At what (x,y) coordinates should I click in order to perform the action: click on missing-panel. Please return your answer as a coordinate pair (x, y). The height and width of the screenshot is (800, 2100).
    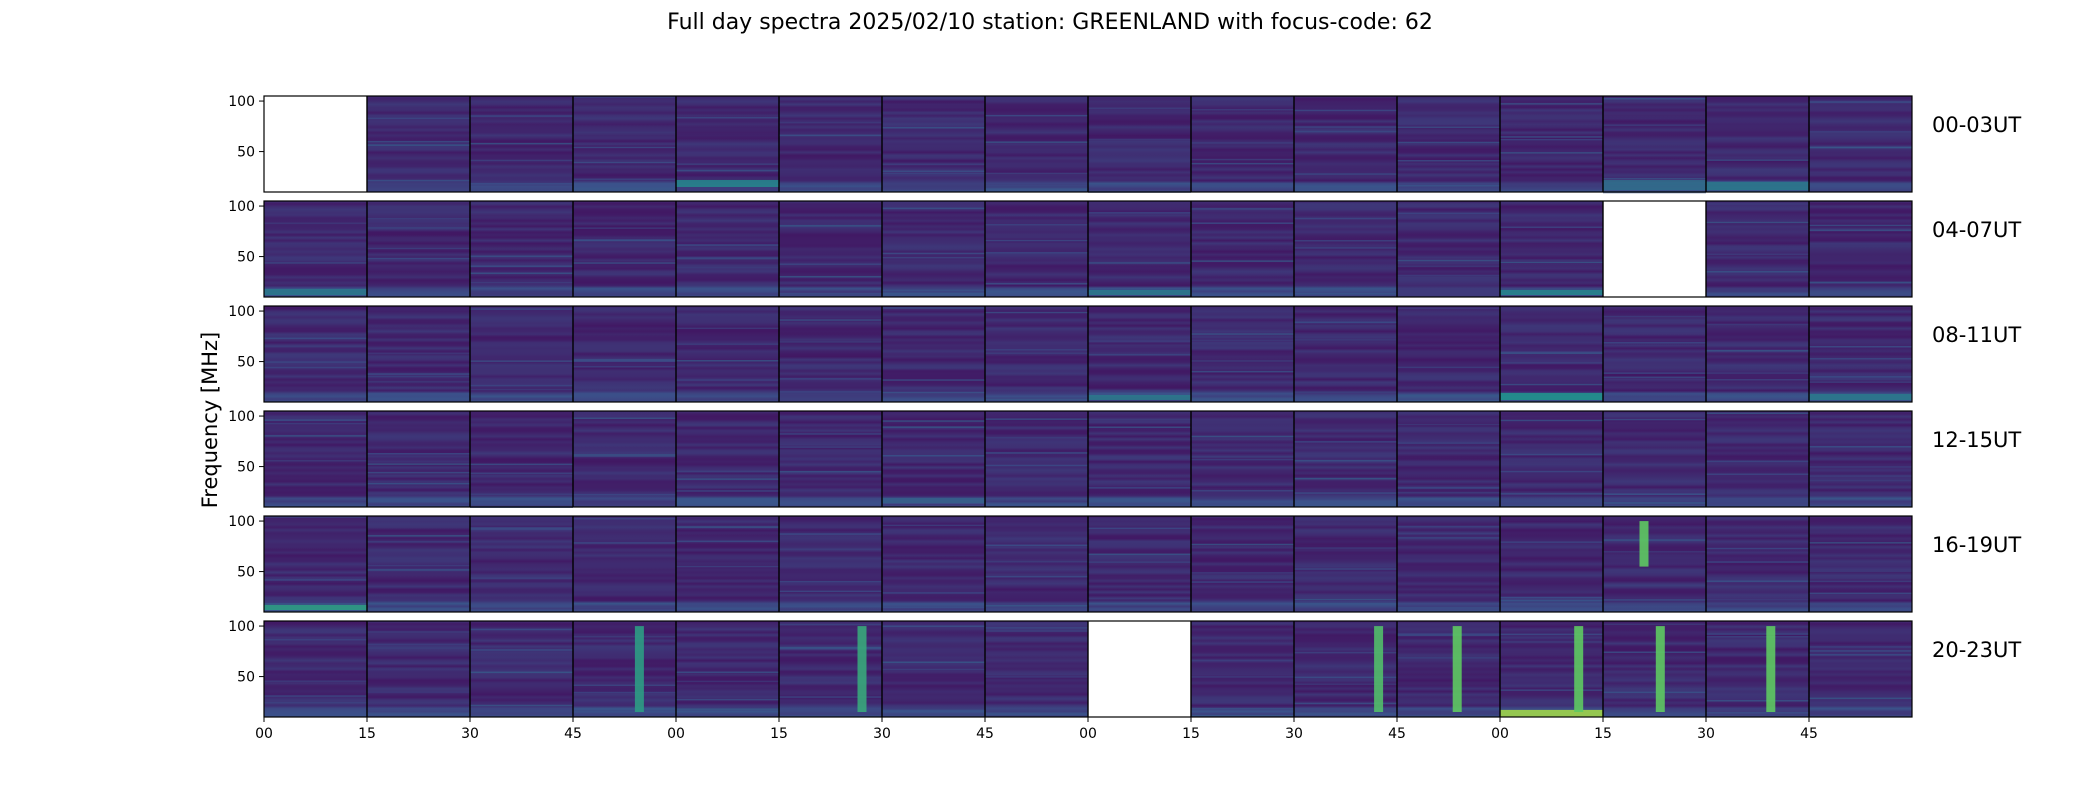
    Looking at the image, I should click on (1139, 669).